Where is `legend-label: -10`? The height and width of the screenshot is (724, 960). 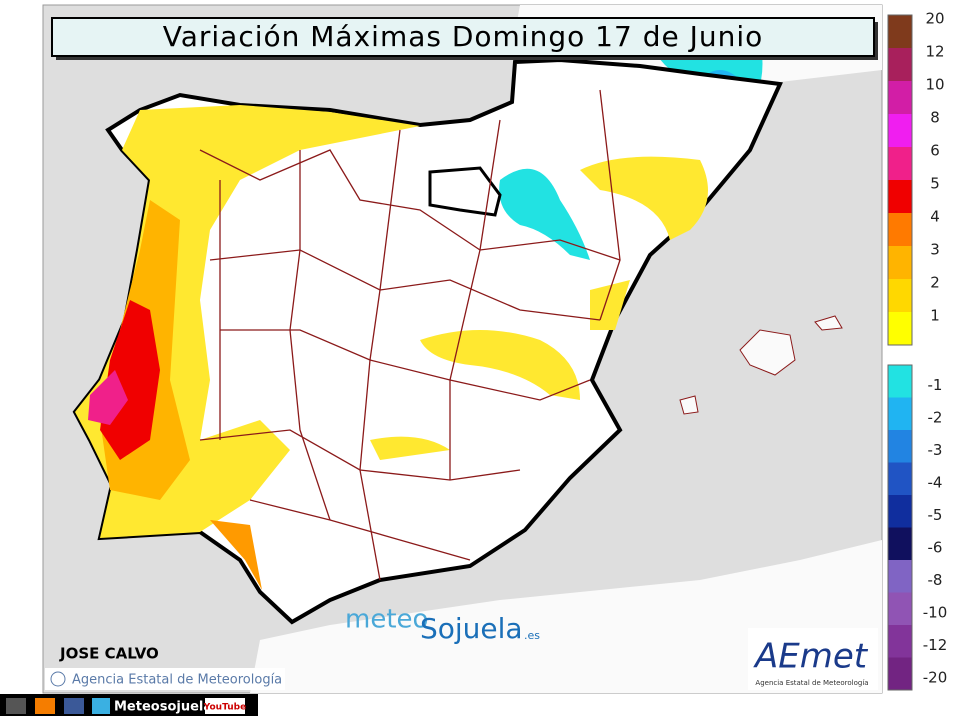 legend-label: -10 is located at coordinates (935, 612).